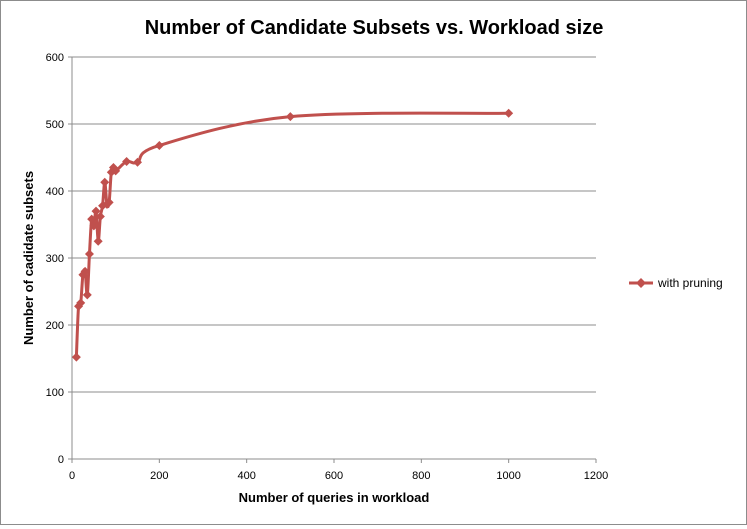 This screenshot has width=747, height=529. I want to click on legend-marker-diamond-icon, so click(641, 283).